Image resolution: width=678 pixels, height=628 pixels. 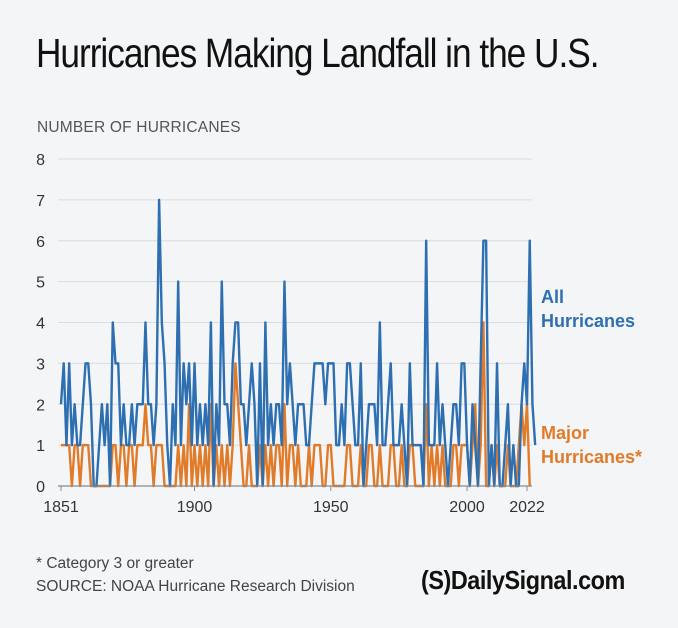 I want to click on series-label-all-line-2: Hurricanes, so click(x=588, y=321).